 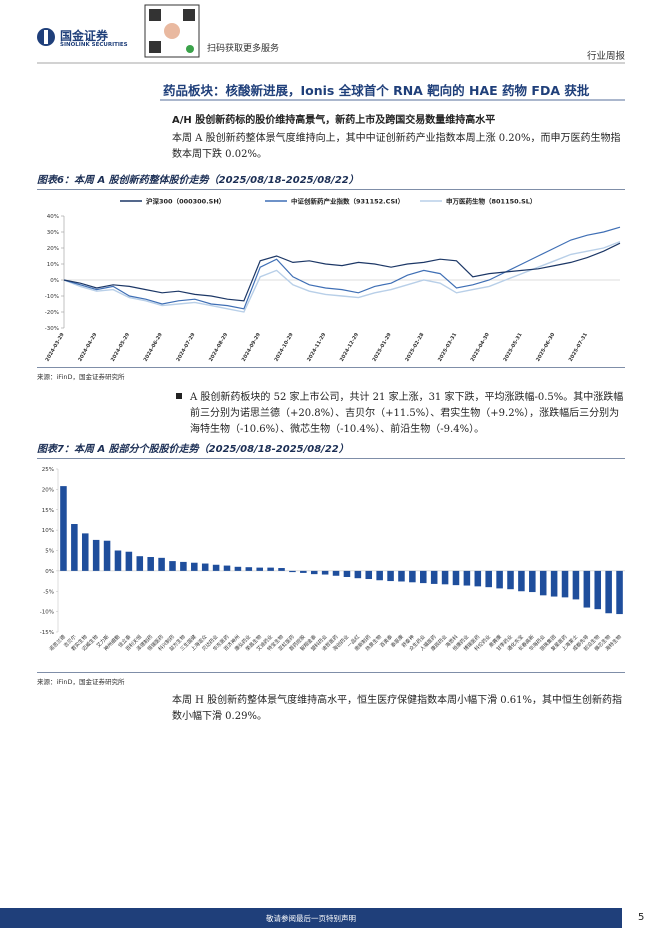 I want to click on footer-band, so click(x=311, y=918).